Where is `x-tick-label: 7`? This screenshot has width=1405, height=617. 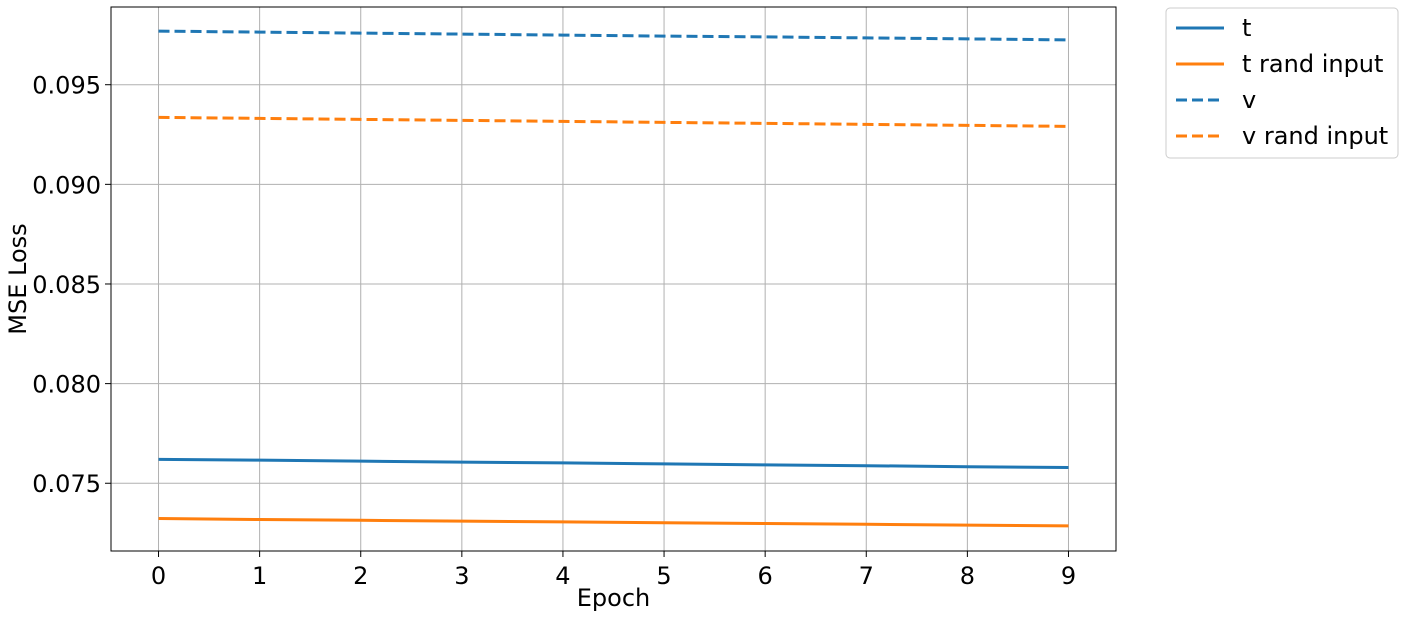
x-tick-label: 7 is located at coordinates (866, 576).